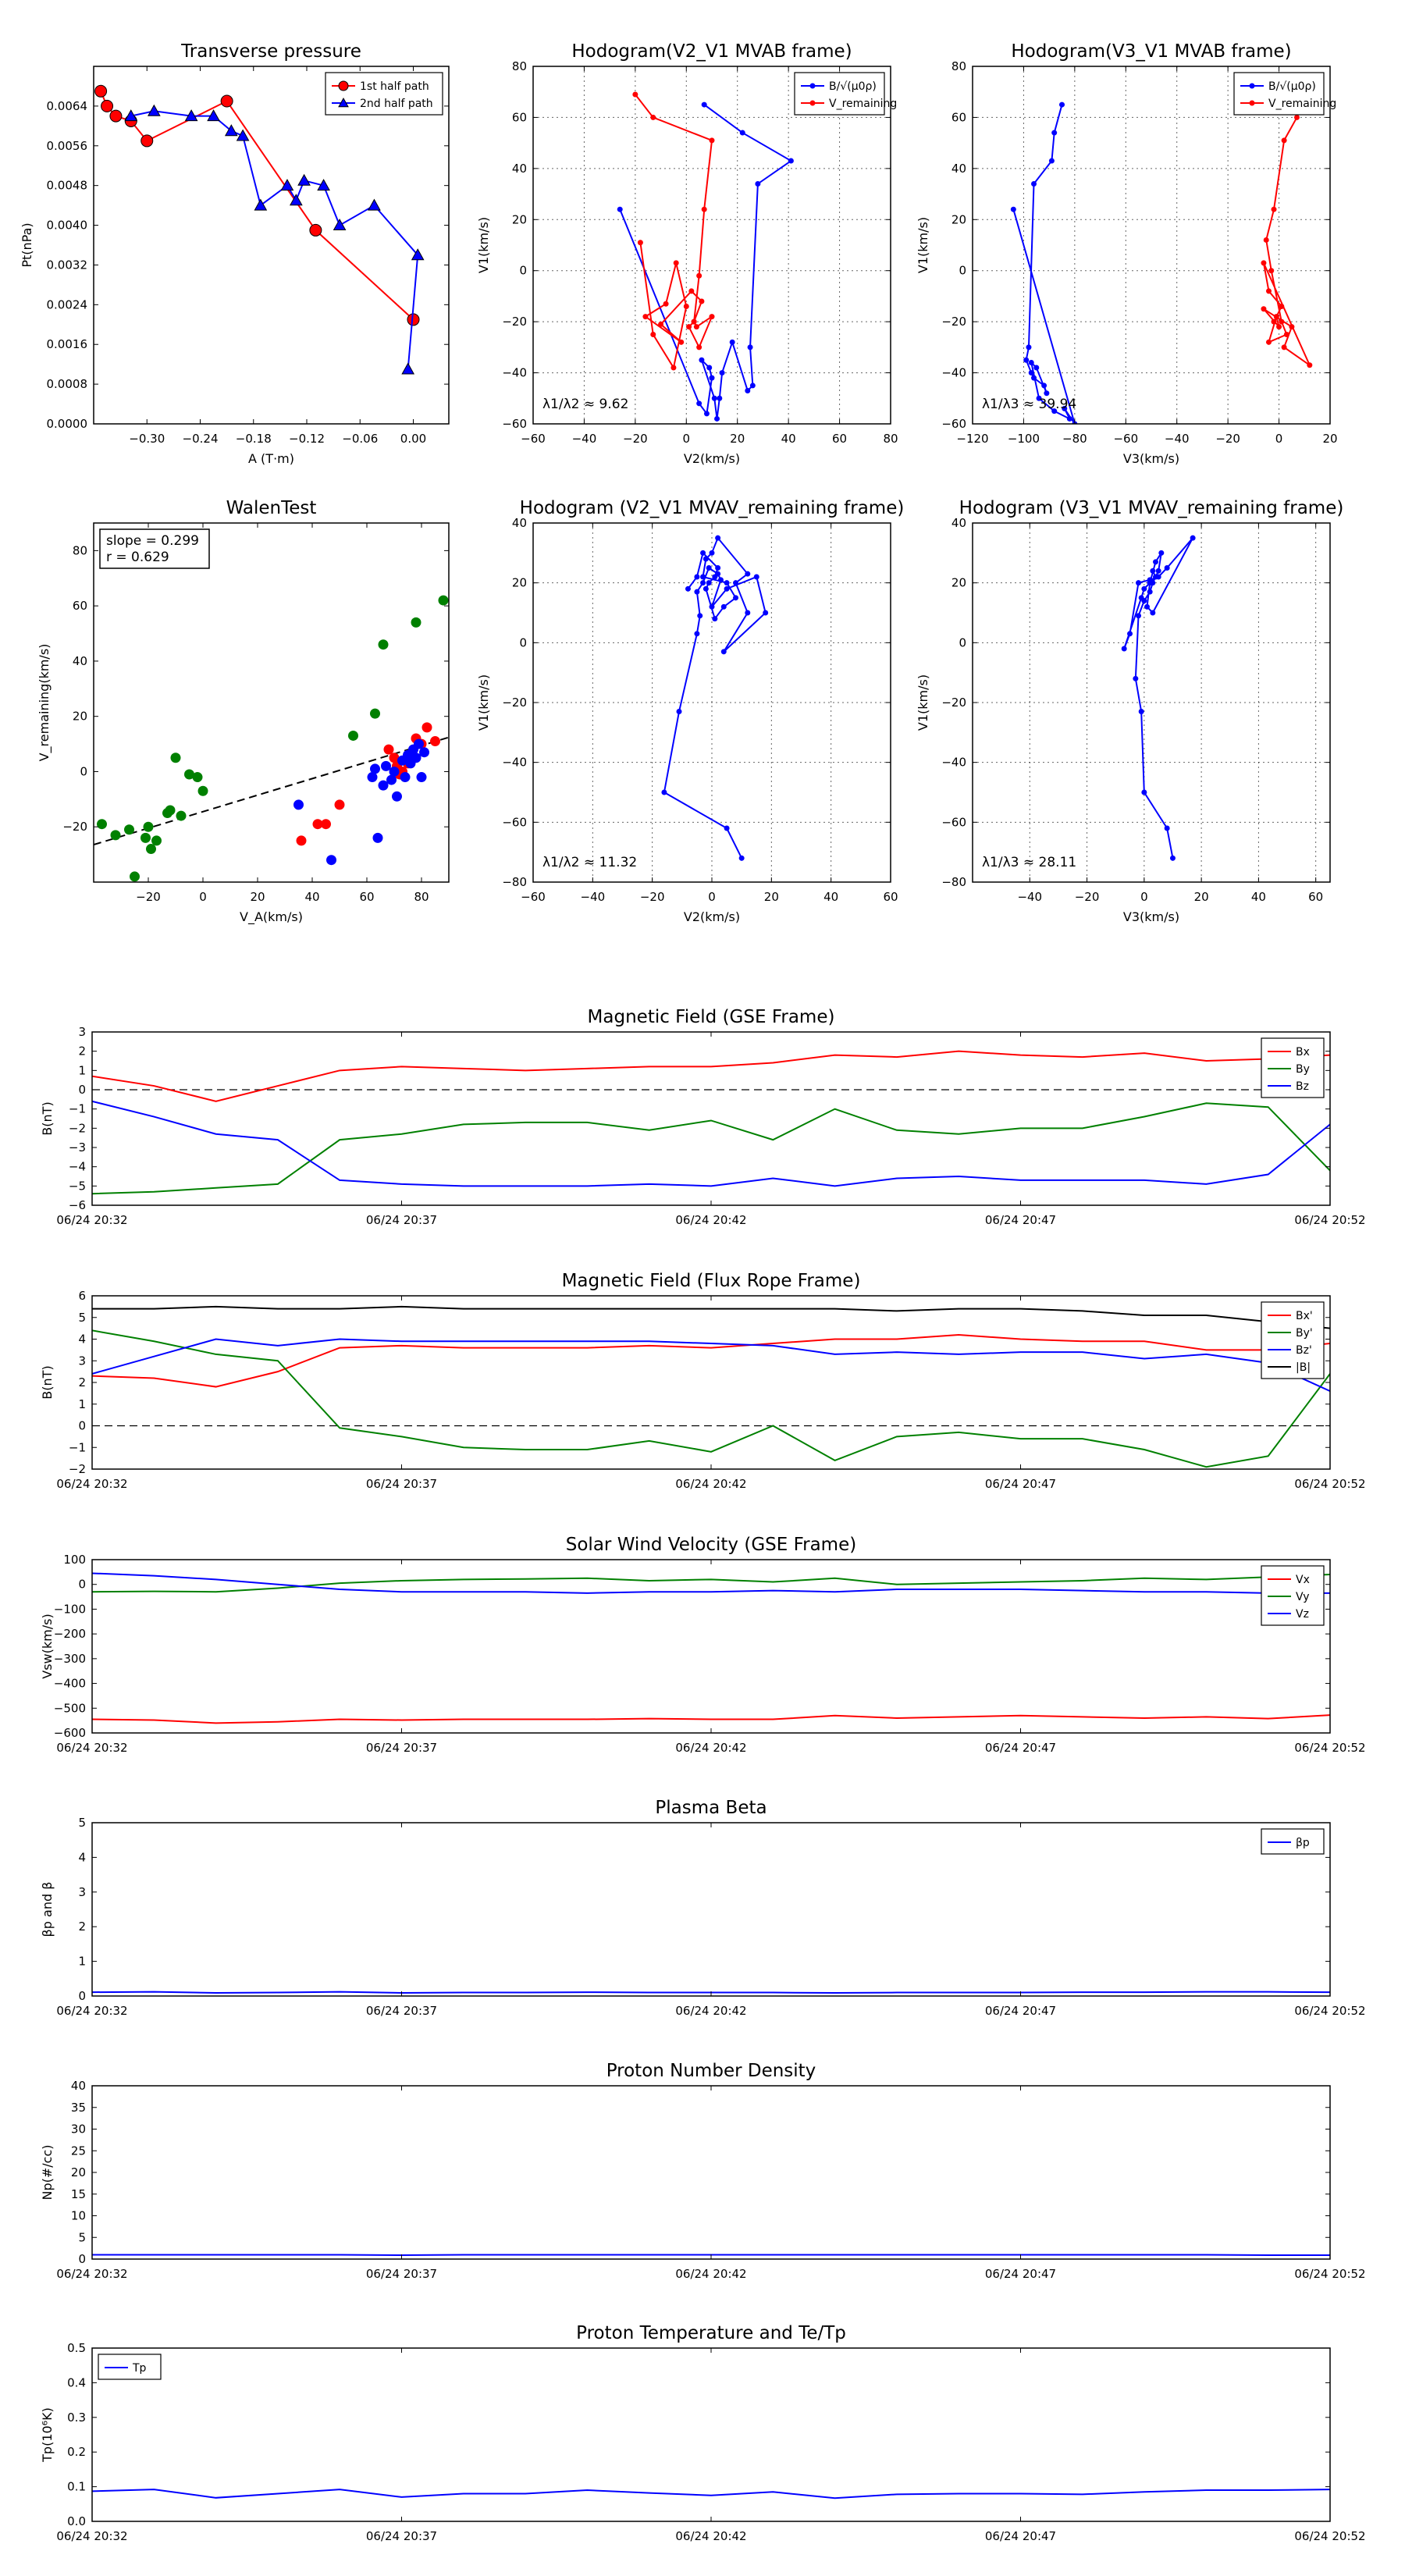 The image size is (1405, 2576). What do you see at coordinates (77, 1147) in the screenshot?
I see `y-tick-label: −3` at bounding box center [77, 1147].